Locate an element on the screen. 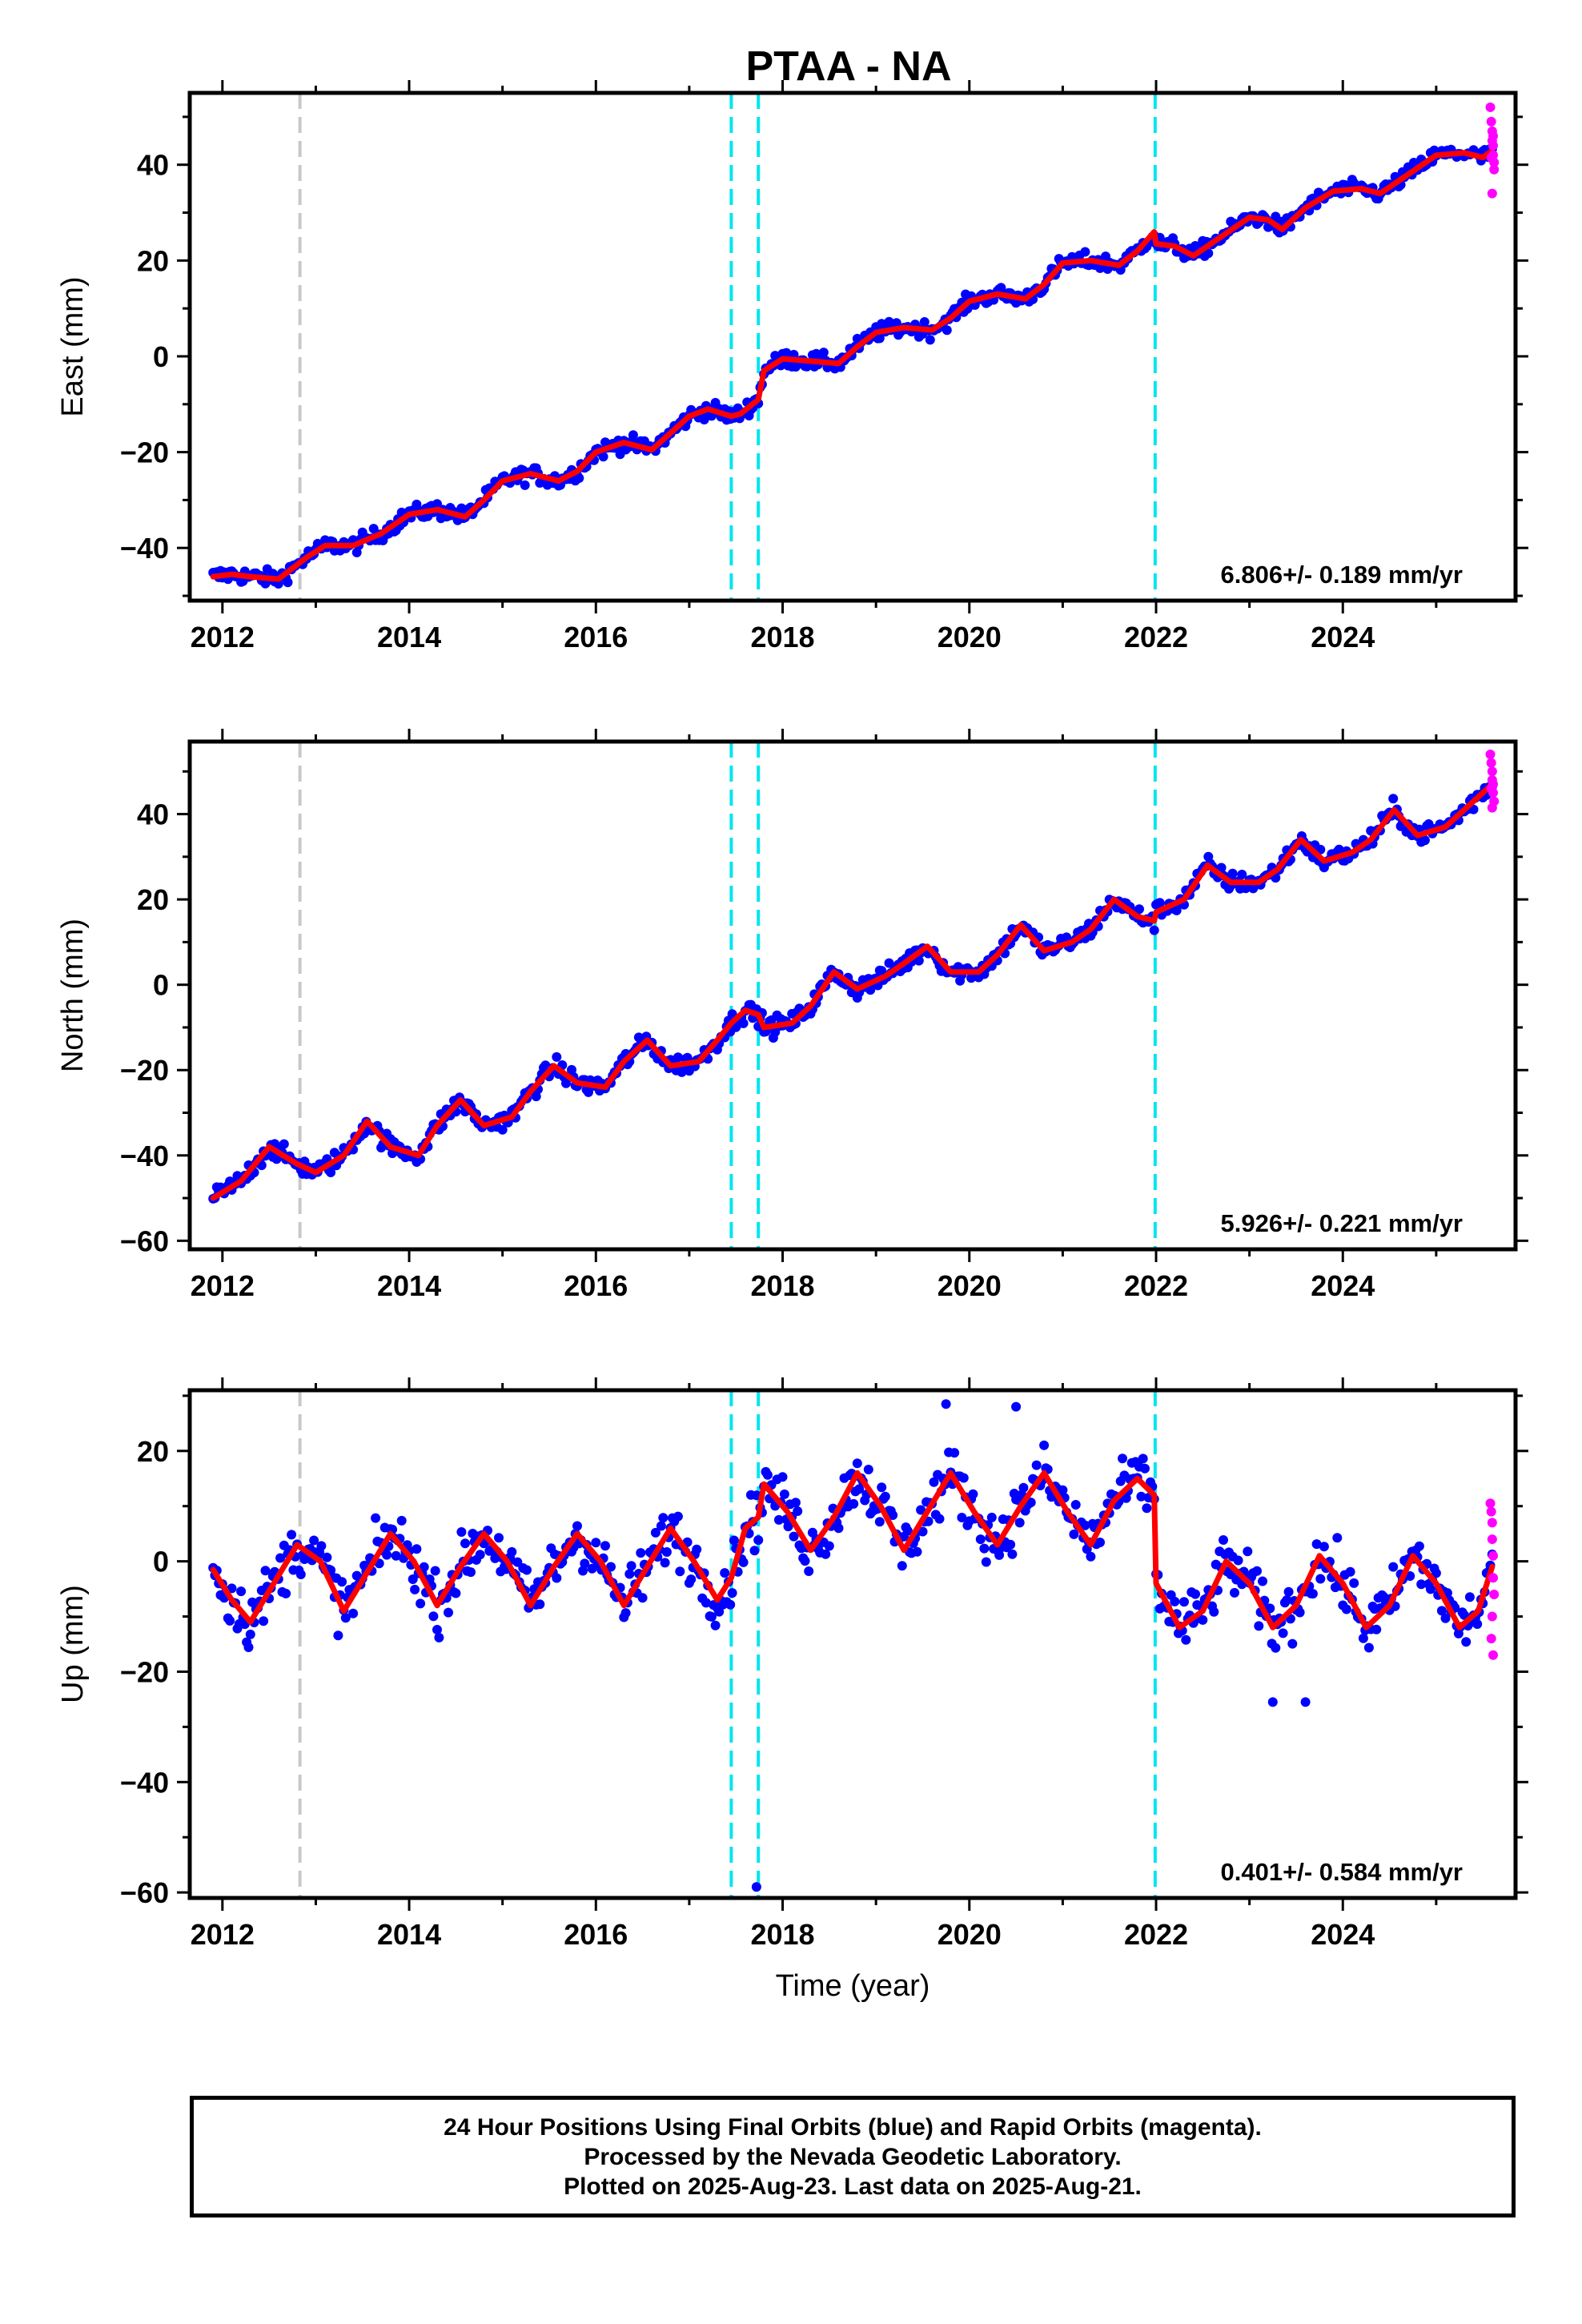 The image size is (1582, 2324). y-tick-label: 20 is located at coordinates (153, 1451).